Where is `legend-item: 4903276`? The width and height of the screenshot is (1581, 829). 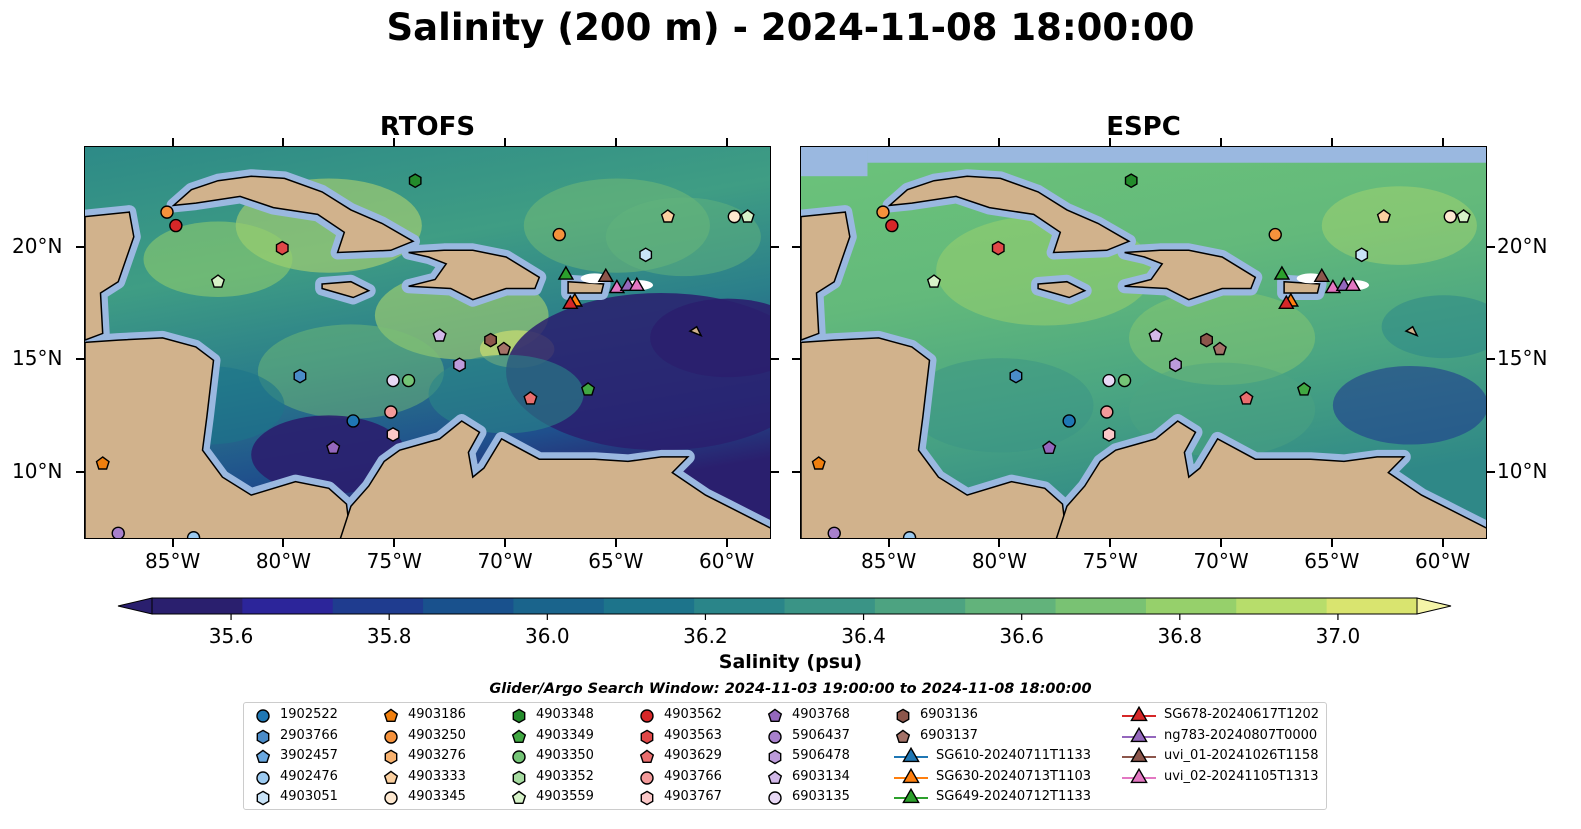
legend-item: 4903276 is located at coordinates (424, 756).